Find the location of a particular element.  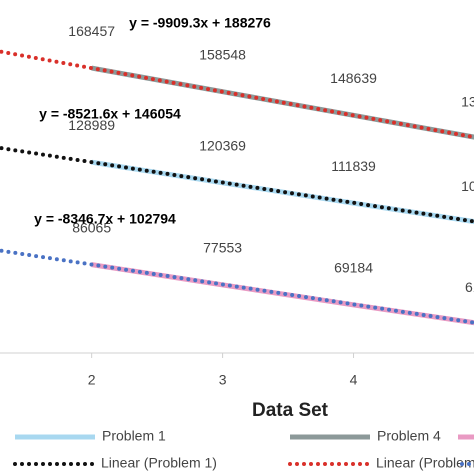

legend-label: Problem 4 is located at coordinates (409, 436).